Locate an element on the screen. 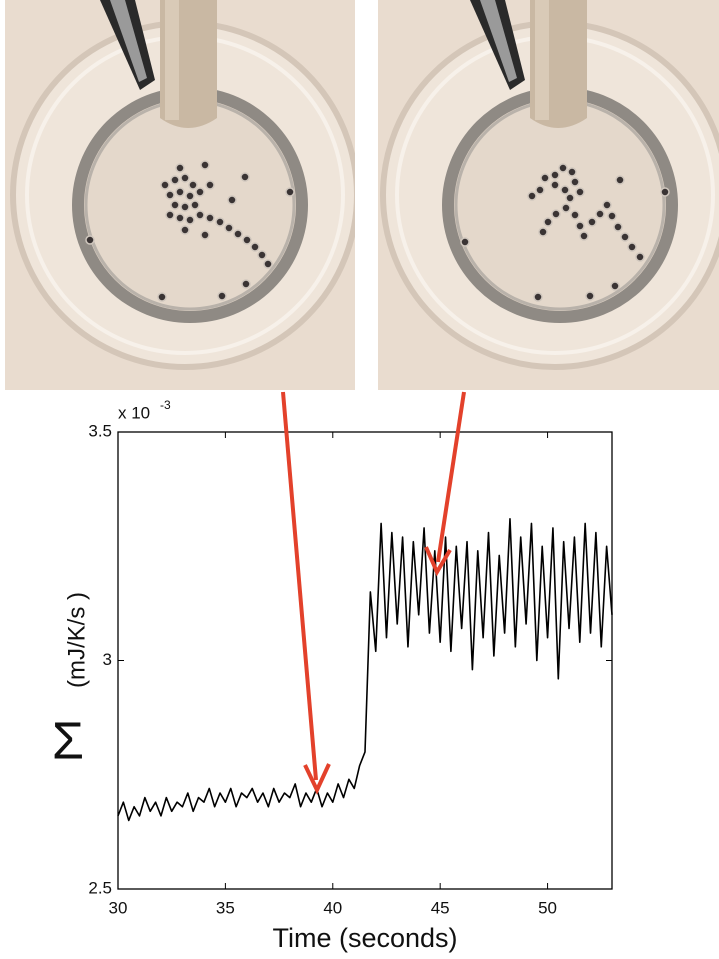 This screenshot has height=959, width=719. y-axis-symbol: Σ is located at coordinates (68, 742).